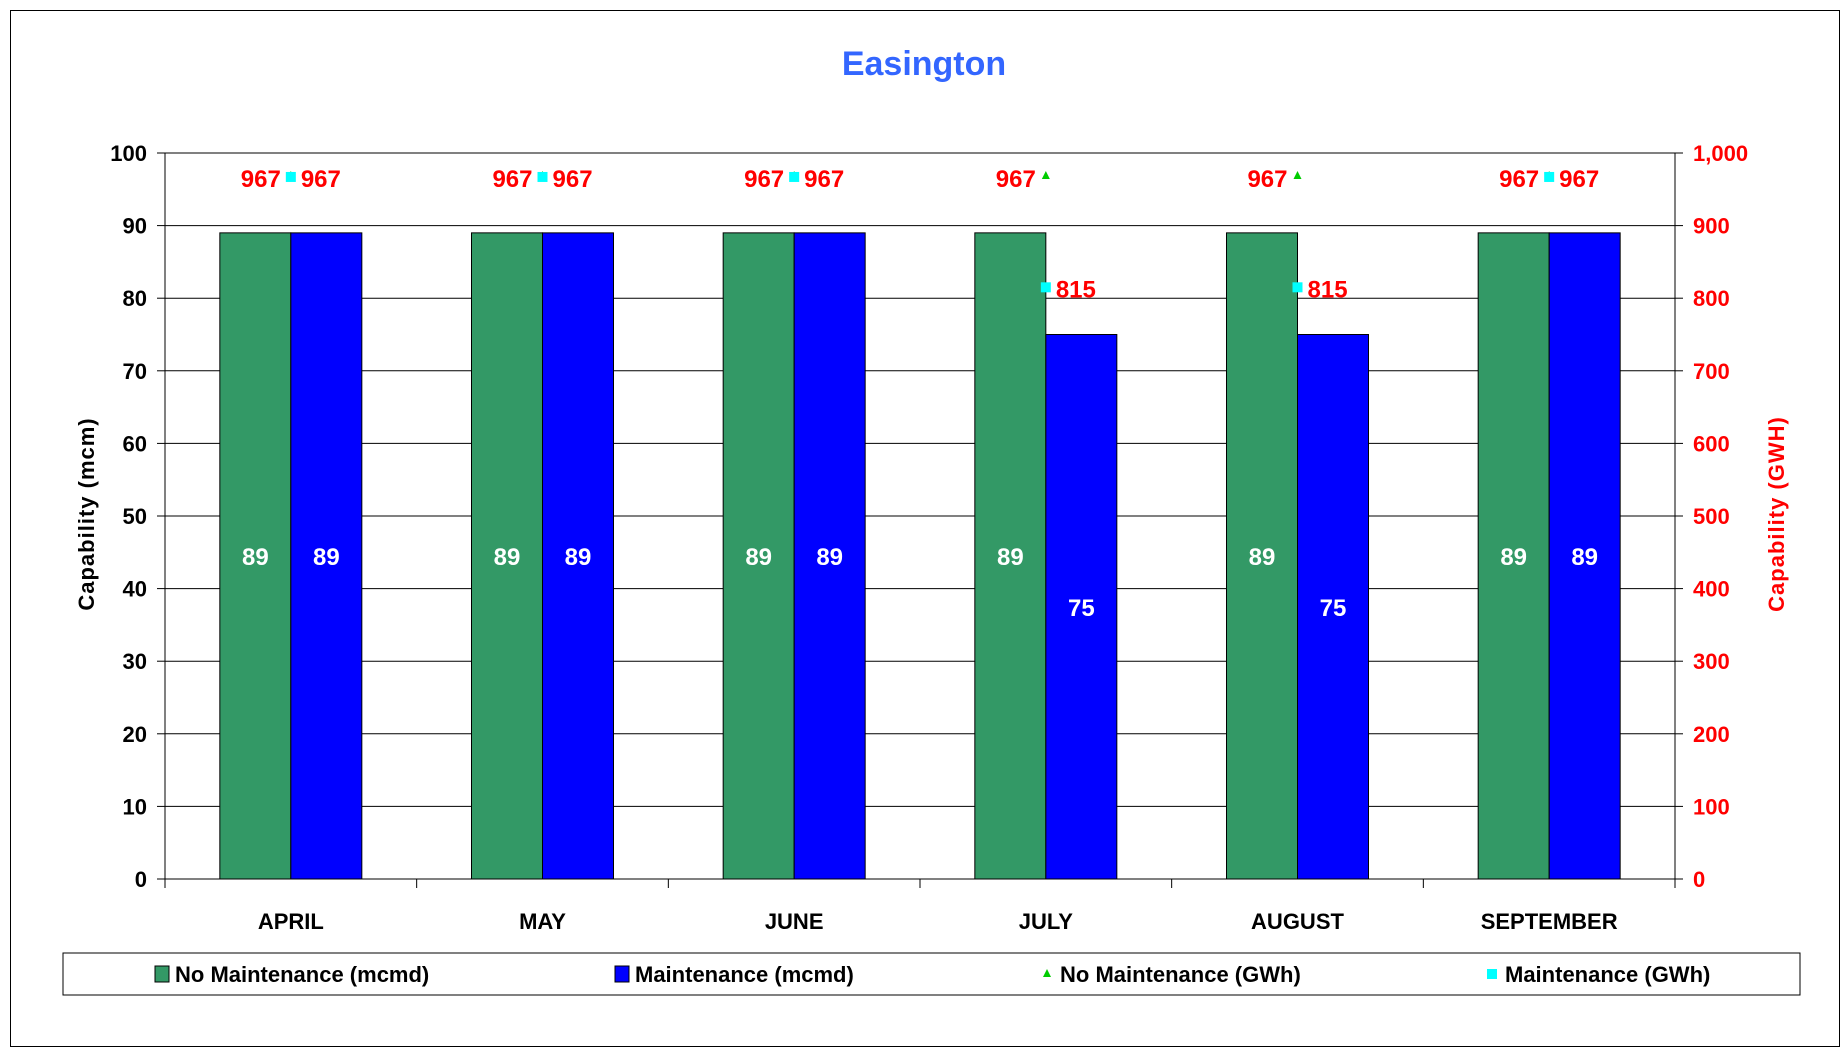 This screenshot has width=1848, height=1055. What do you see at coordinates (1711, 806) in the screenshot?
I see `y2-tick-label: 100` at bounding box center [1711, 806].